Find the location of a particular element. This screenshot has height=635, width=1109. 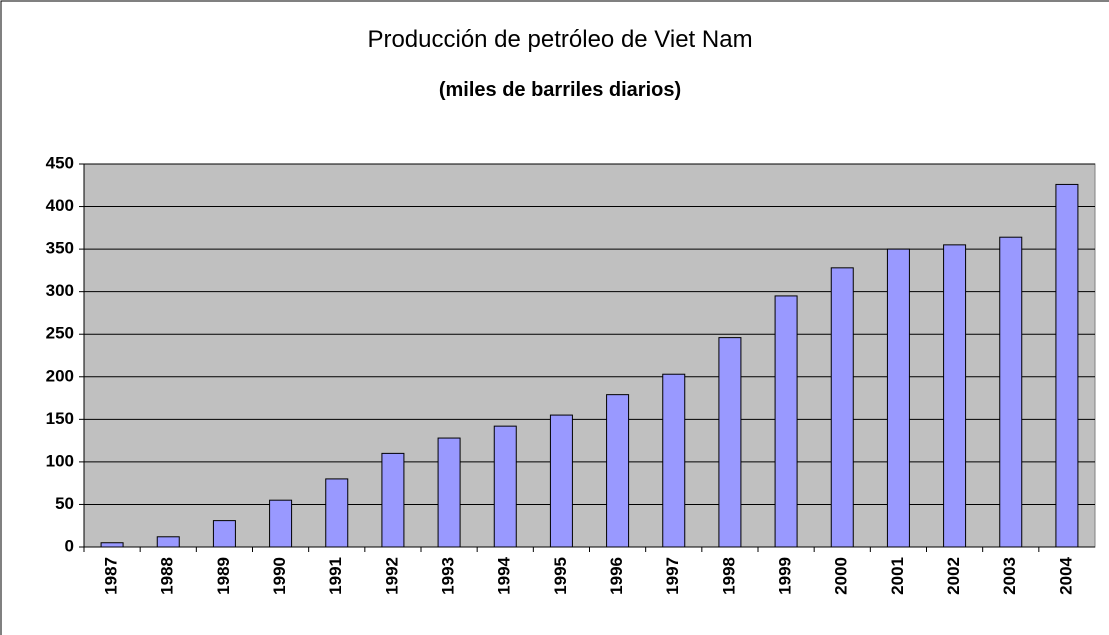

y-tick-label: 300 is located at coordinates (60, 290).